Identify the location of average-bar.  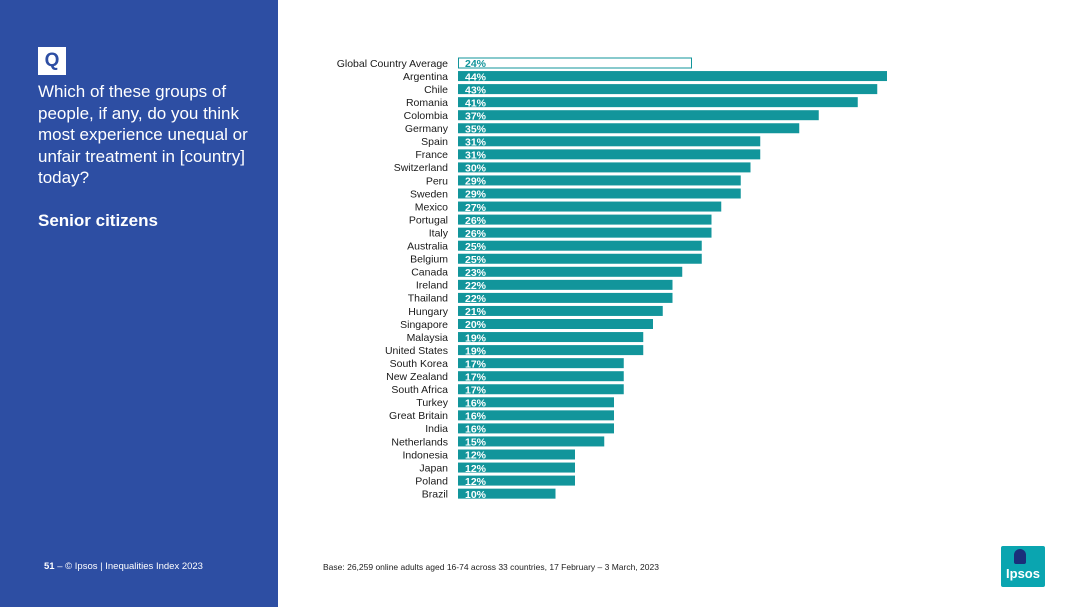
(575, 63).